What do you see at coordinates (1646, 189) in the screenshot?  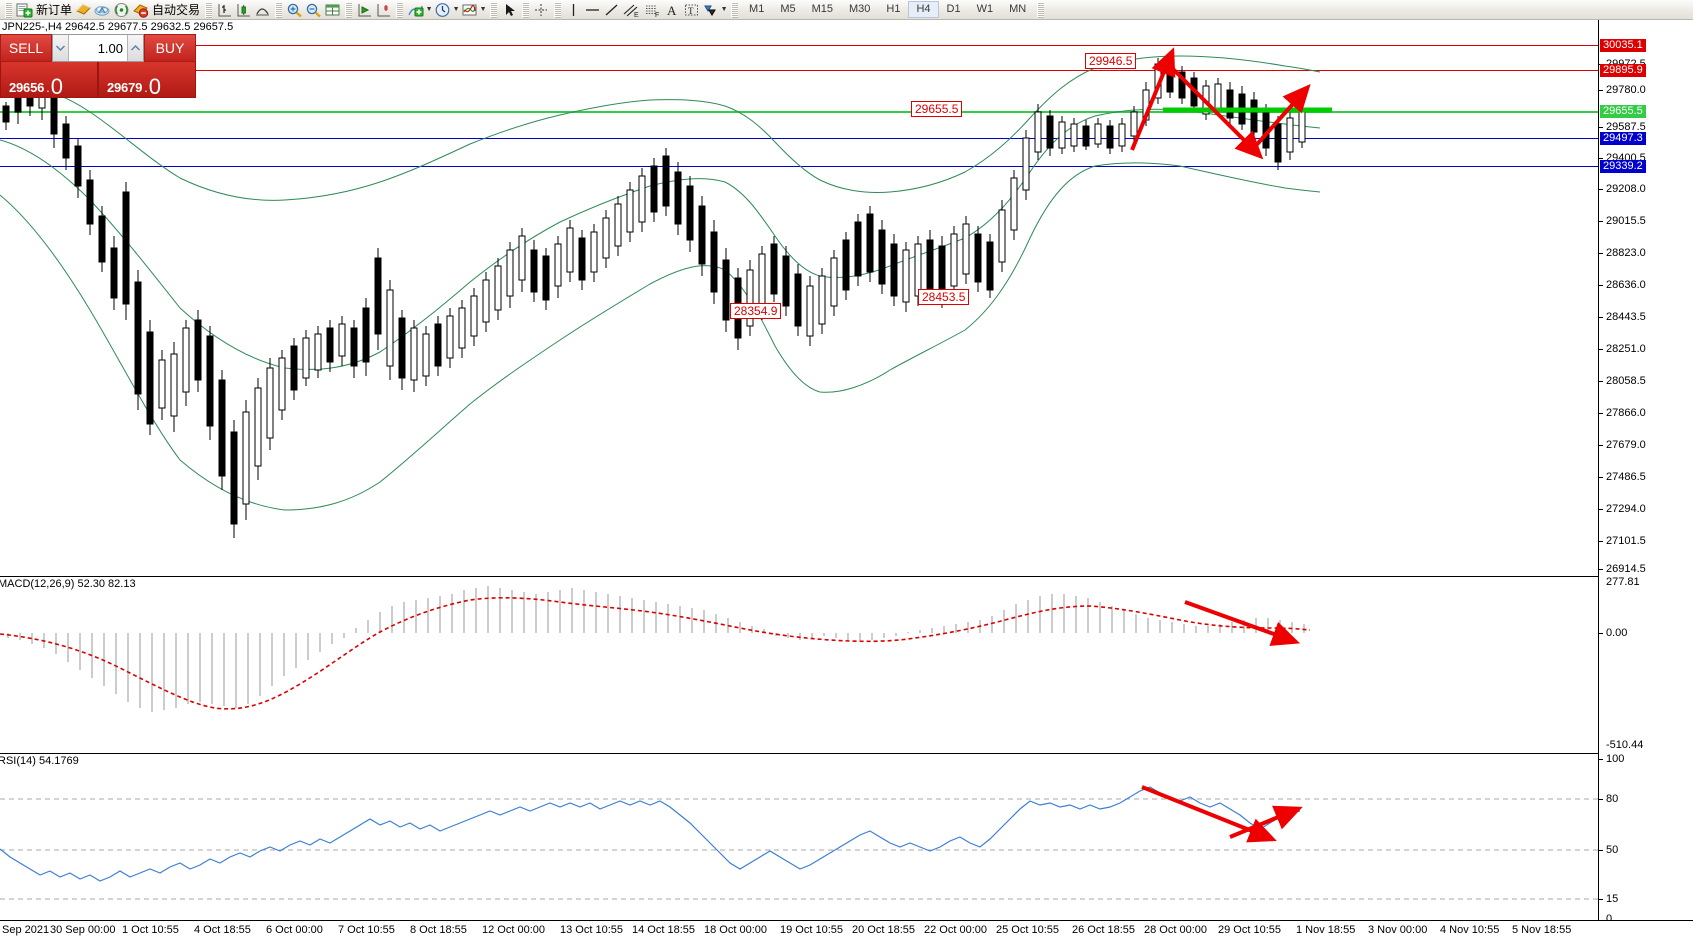 I see `price-tick: 29208.0` at bounding box center [1646, 189].